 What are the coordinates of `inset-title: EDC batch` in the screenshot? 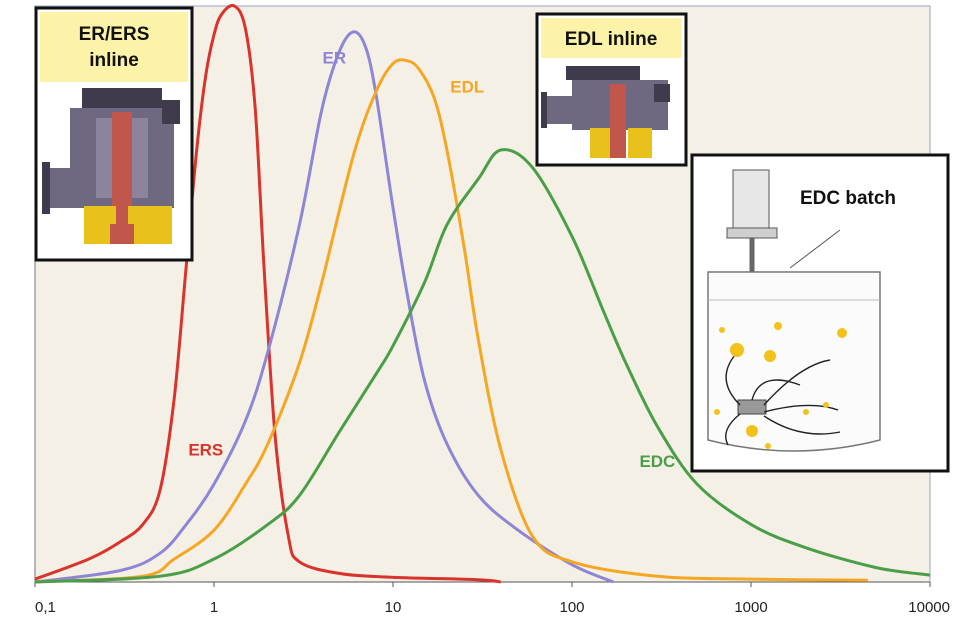 It's located at (848, 198).